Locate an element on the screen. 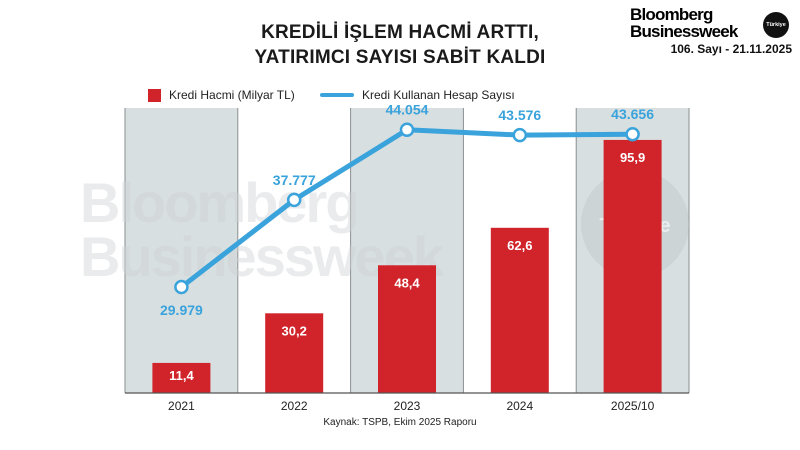 The width and height of the screenshot is (800, 450). legend-item-line: Kredi Kullanan Hesap Sayısı is located at coordinates (417, 95).